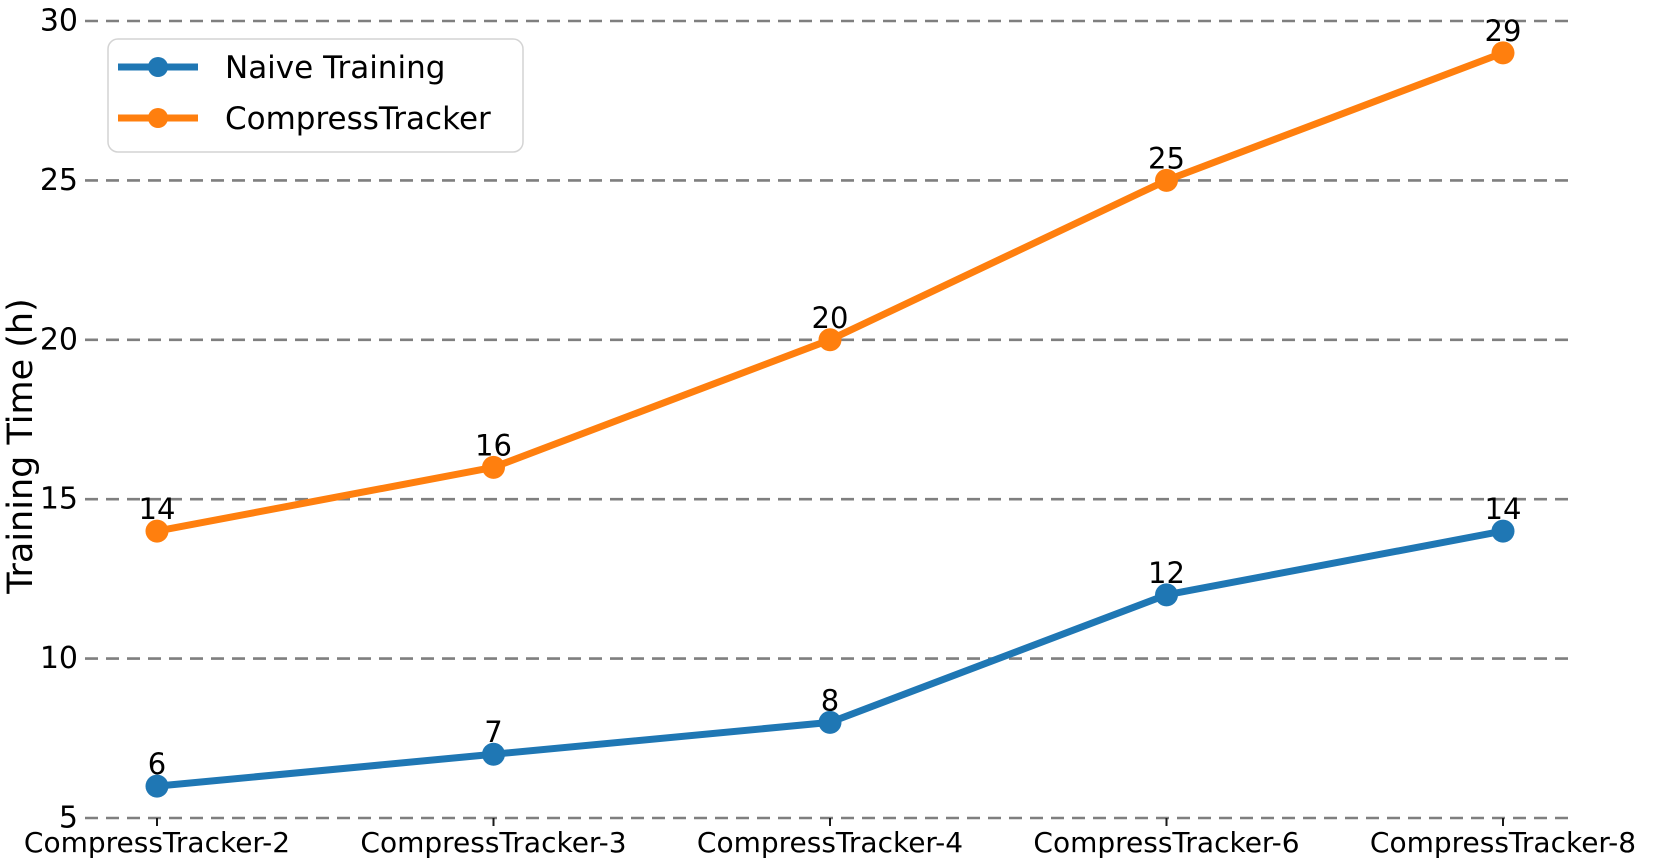 The width and height of the screenshot is (1661, 866). What do you see at coordinates (1503, 842) in the screenshot?
I see `x-tick-label: CompressTracker-8` at bounding box center [1503, 842].